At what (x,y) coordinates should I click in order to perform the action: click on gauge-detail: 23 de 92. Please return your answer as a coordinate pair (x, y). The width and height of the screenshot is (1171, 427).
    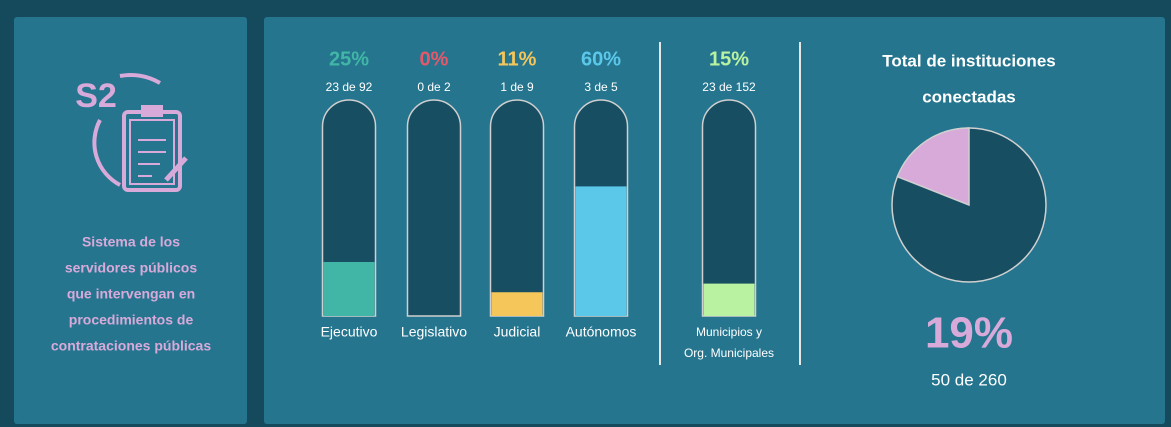
    Looking at the image, I should click on (349, 87).